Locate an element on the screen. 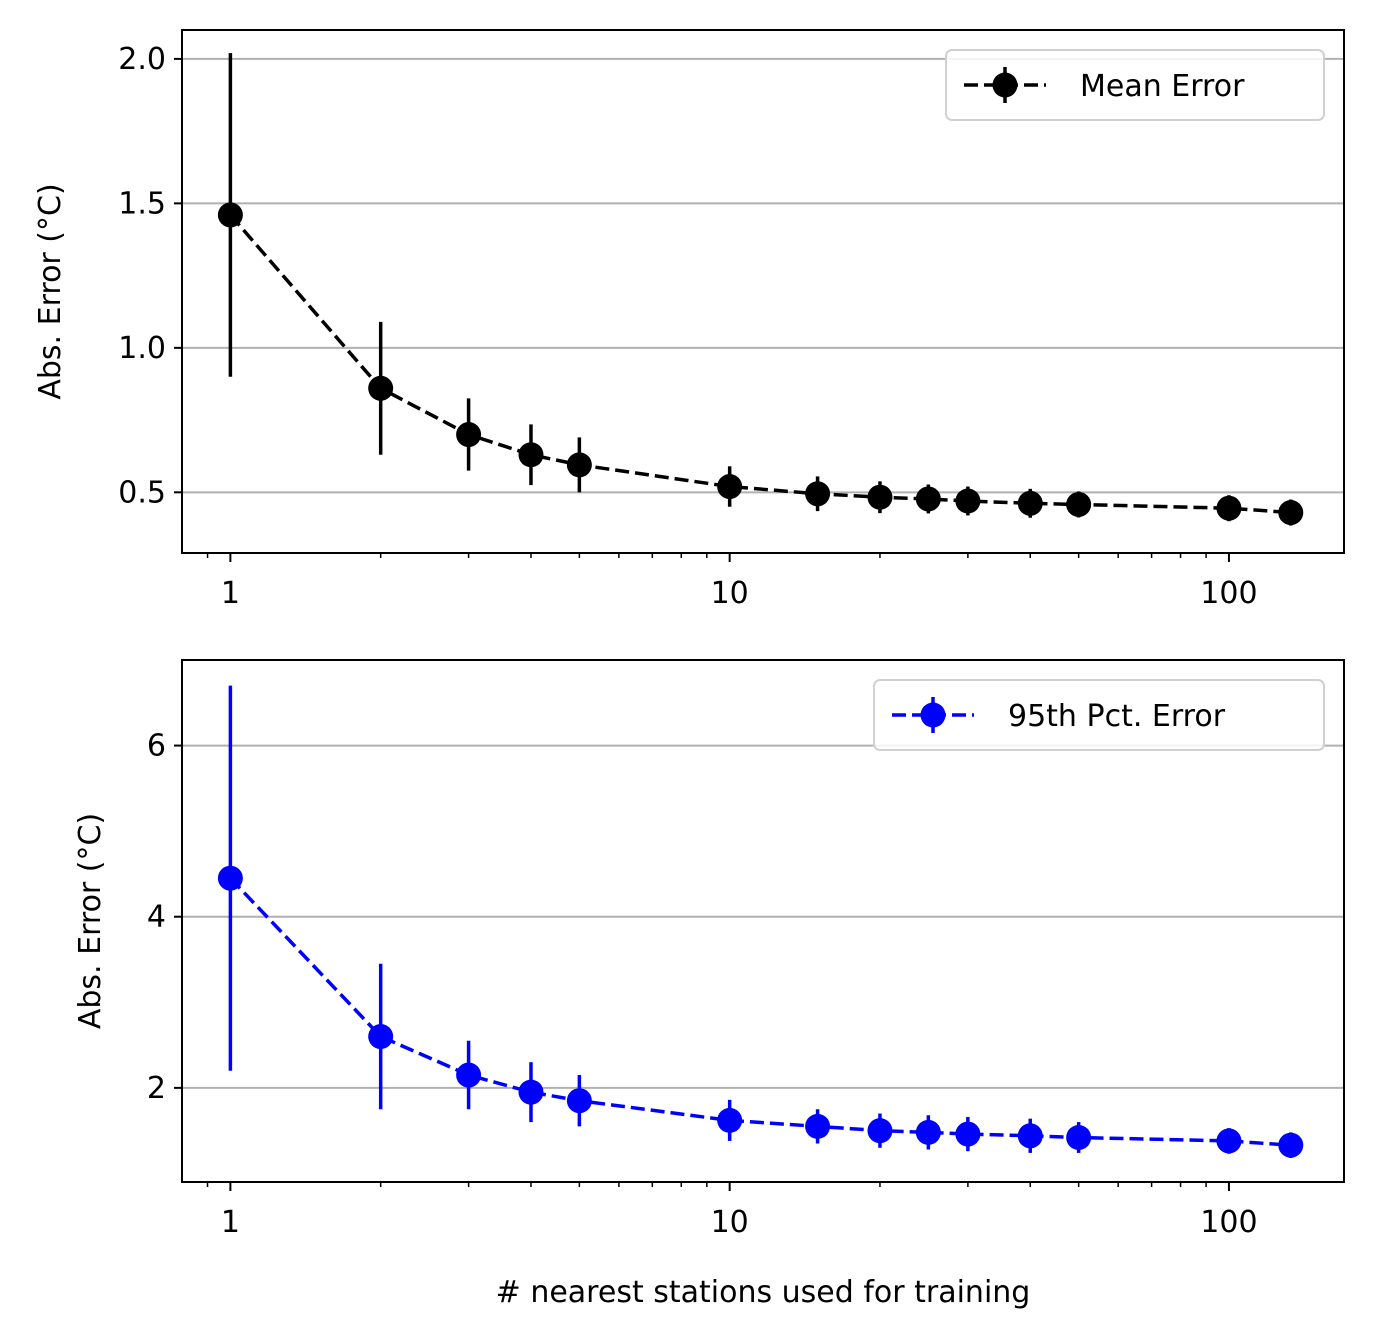 The width and height of the screenshot is (1374, 1340). x-axis-label: # nearest stations used for training is located at coordinates (763, 1292).